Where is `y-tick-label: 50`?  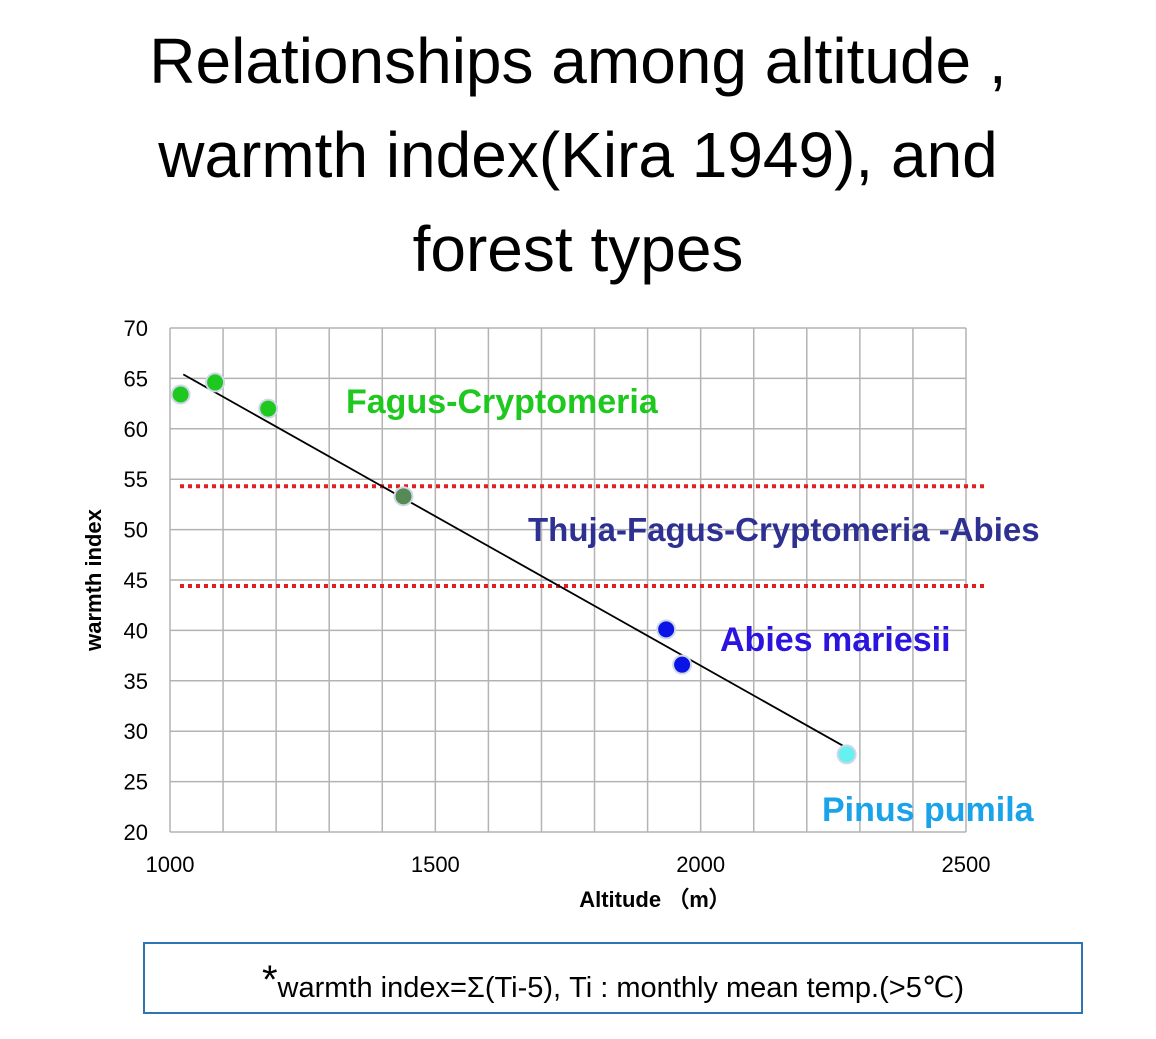
y-tick-label: 50 is located at coordinates (136, 530).